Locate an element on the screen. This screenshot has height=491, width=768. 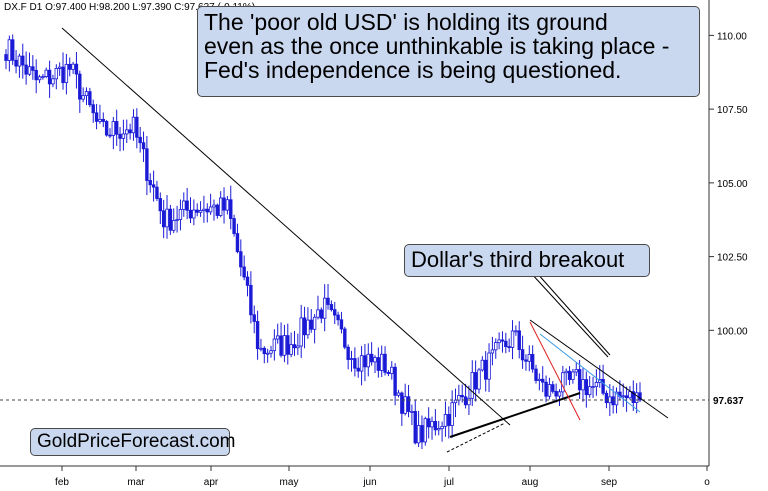
y-tick-label: 107.50 is located at coordinates (732, 110).